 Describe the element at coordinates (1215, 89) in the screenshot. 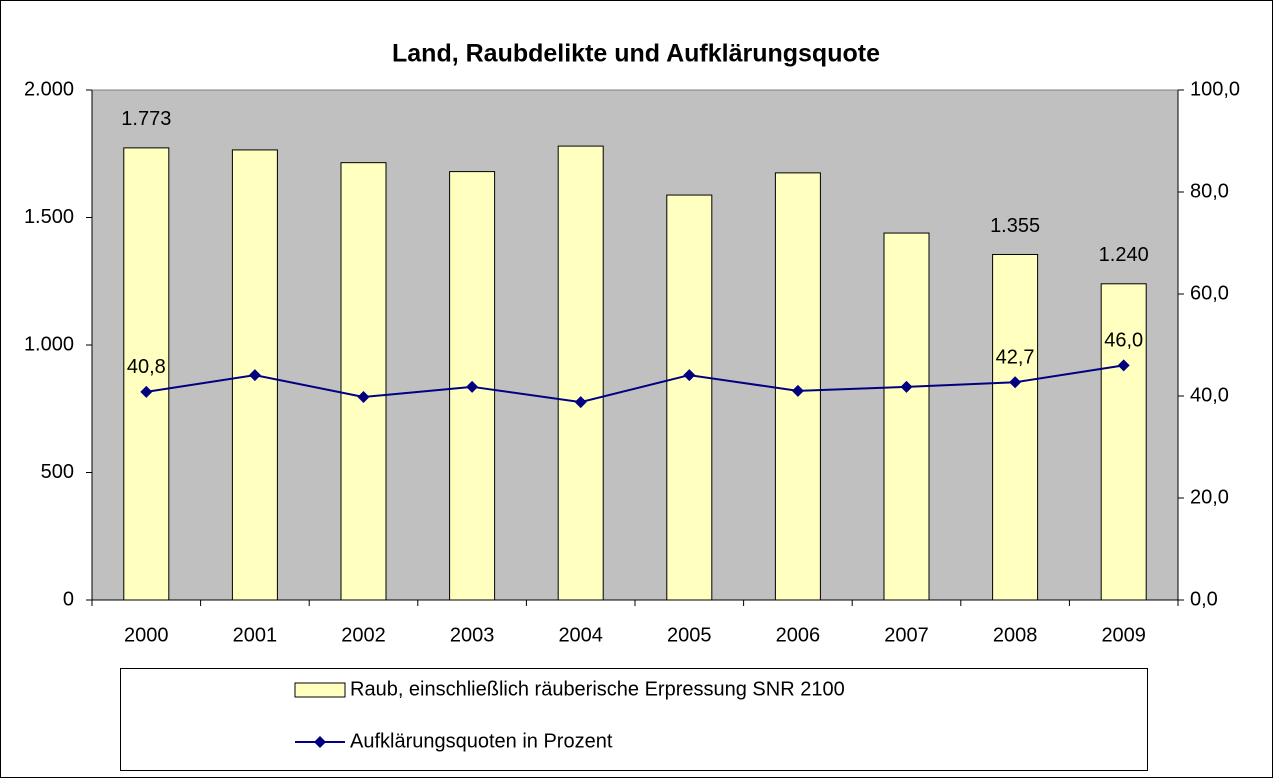

I see `y2-tick-label: 100,0` at that location.